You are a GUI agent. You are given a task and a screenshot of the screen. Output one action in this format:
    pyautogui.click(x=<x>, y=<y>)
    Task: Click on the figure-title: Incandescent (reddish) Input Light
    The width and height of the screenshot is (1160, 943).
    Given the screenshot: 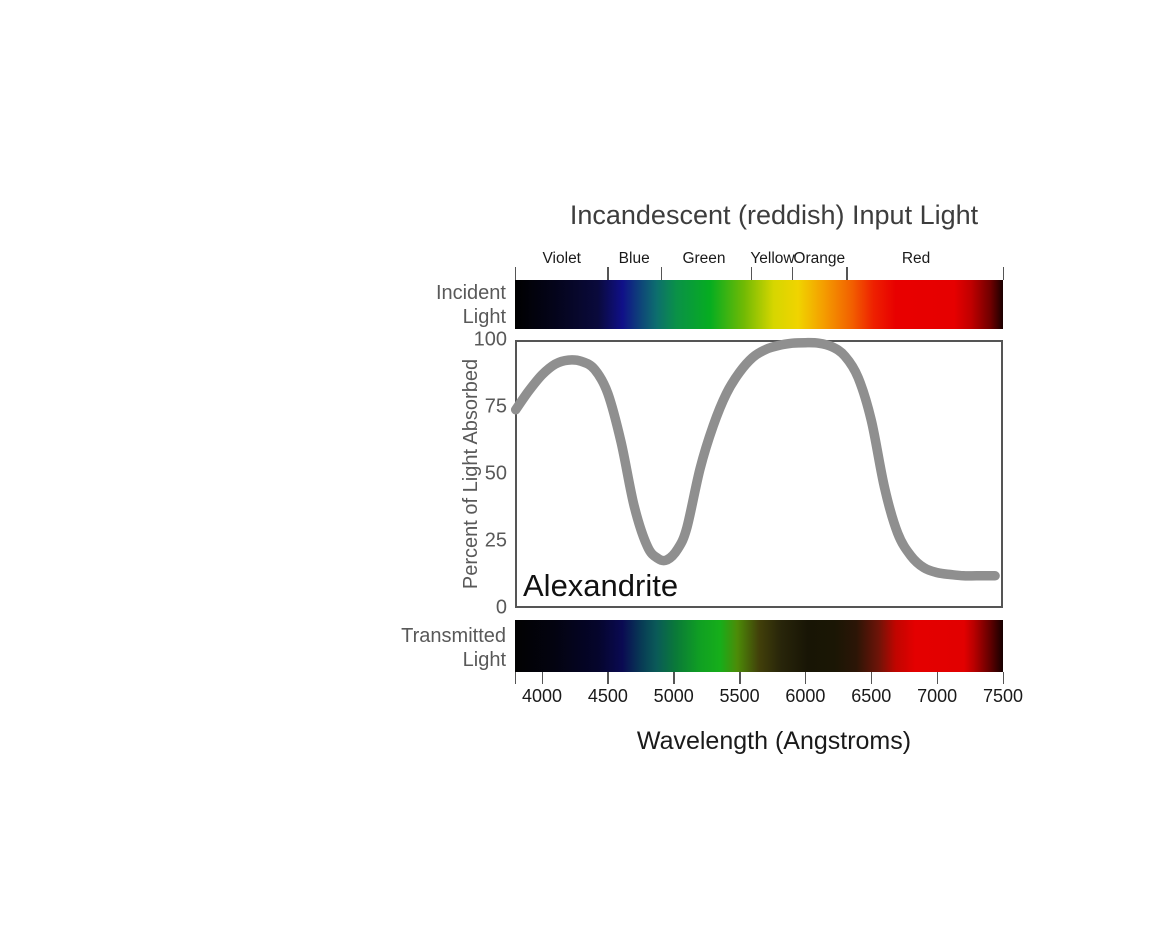 What is the action you would take?
    pyautogui.click(x=774, y=215)
    